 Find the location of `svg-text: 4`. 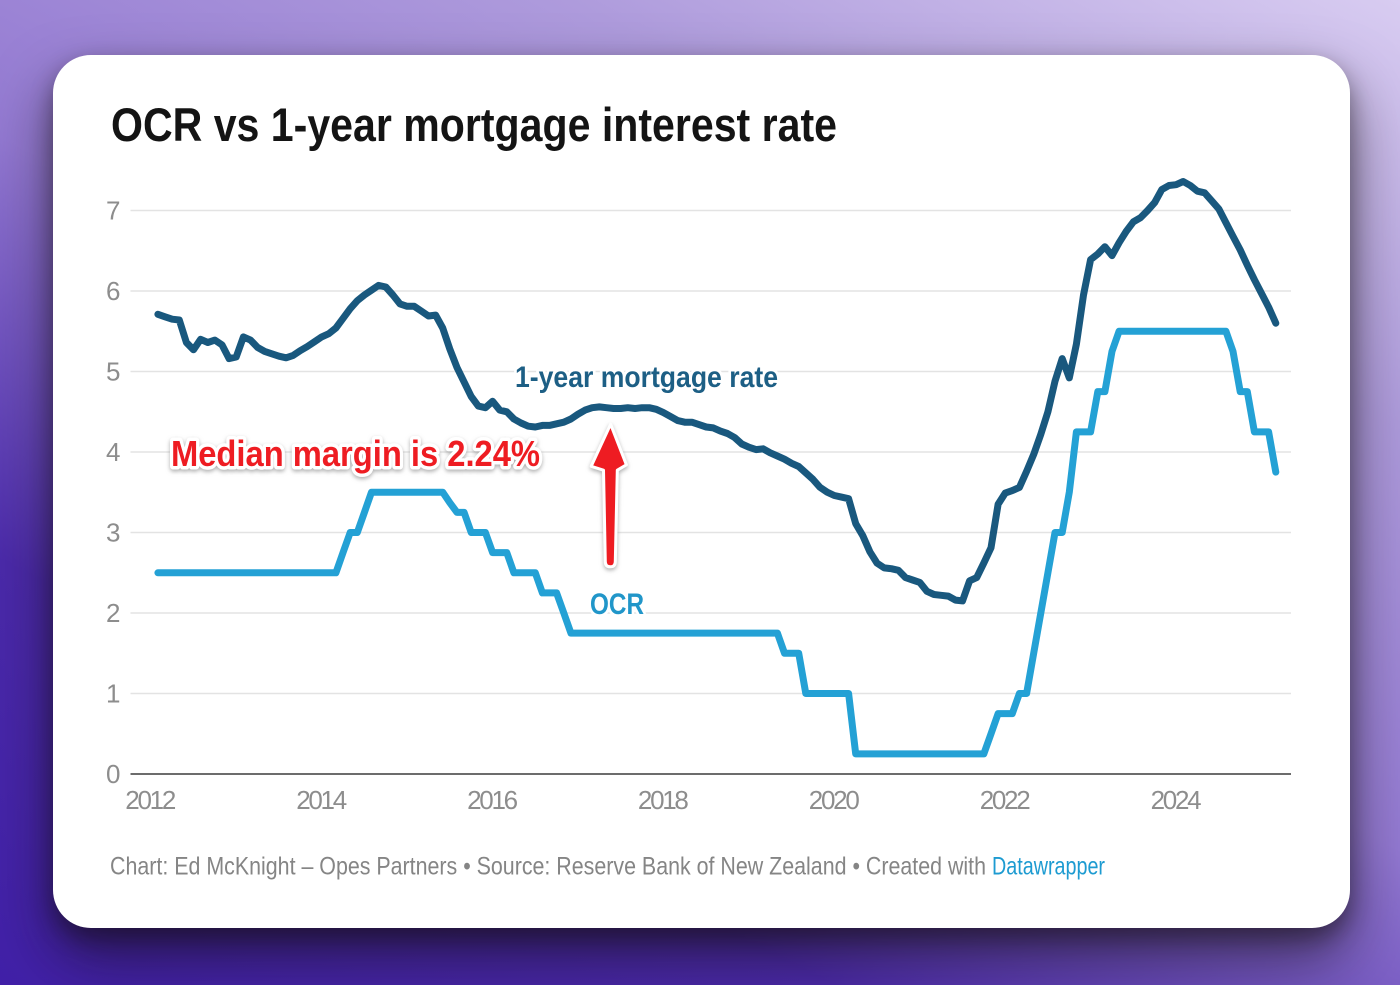

svg-text: 4 is located at coordinates (113, 452).